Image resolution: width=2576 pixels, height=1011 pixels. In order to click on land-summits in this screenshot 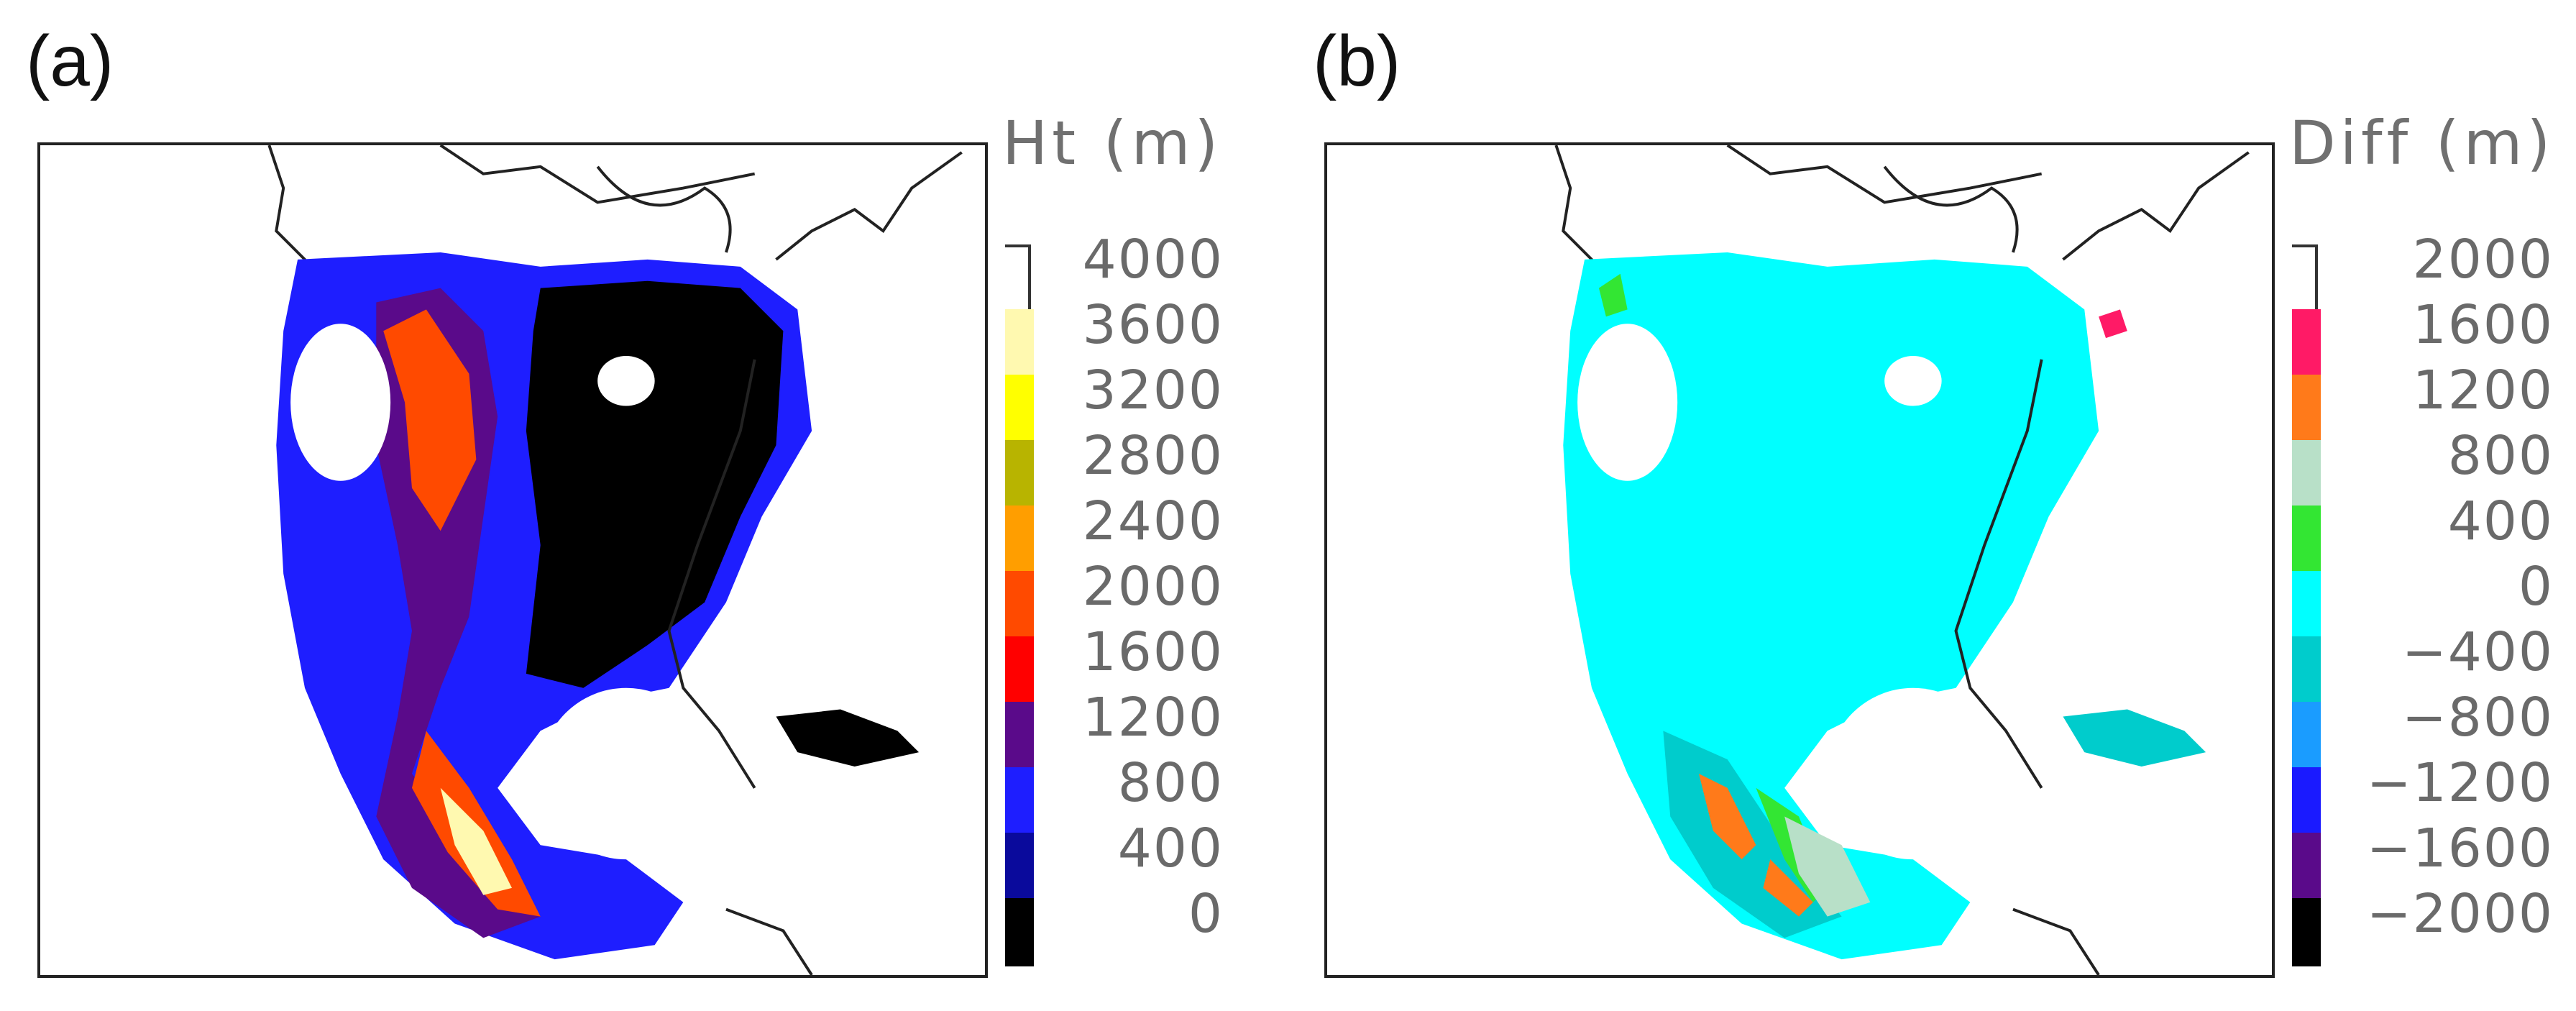, I will do `click(476, 841)`.